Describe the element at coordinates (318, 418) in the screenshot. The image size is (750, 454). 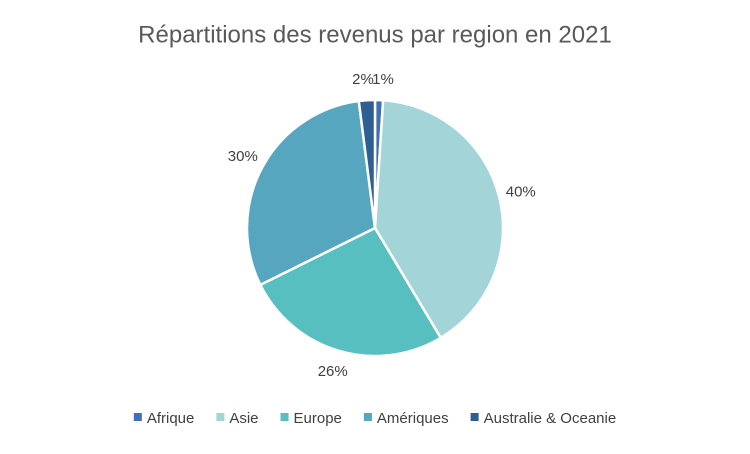
I see `legend-label: Europe` at that location.